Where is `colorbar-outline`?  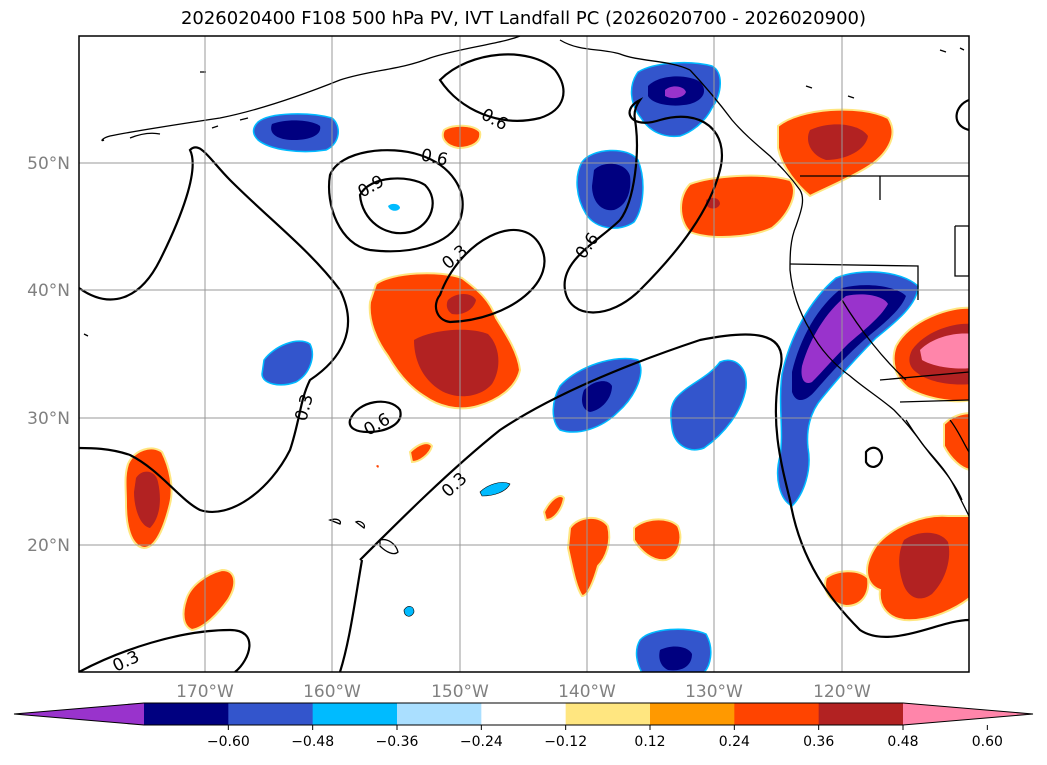 colorbar-outline is located at coordinates (523, 714).